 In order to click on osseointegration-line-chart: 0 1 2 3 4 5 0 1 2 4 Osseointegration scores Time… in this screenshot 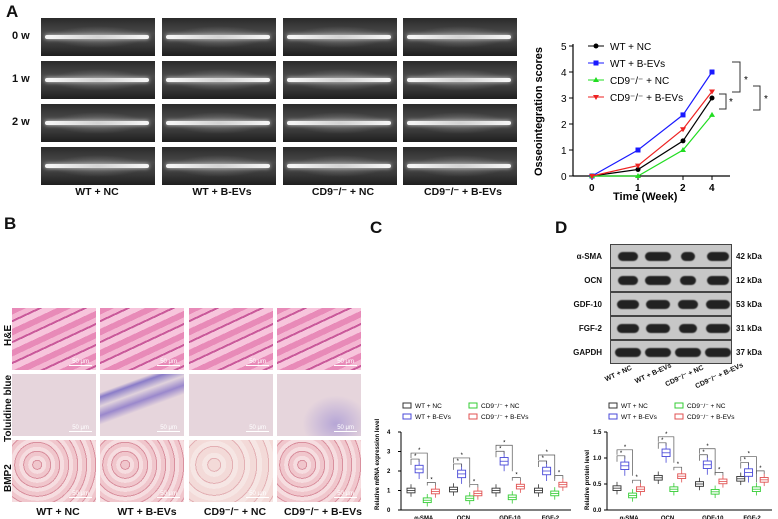, I will do `click(650, 122)`.